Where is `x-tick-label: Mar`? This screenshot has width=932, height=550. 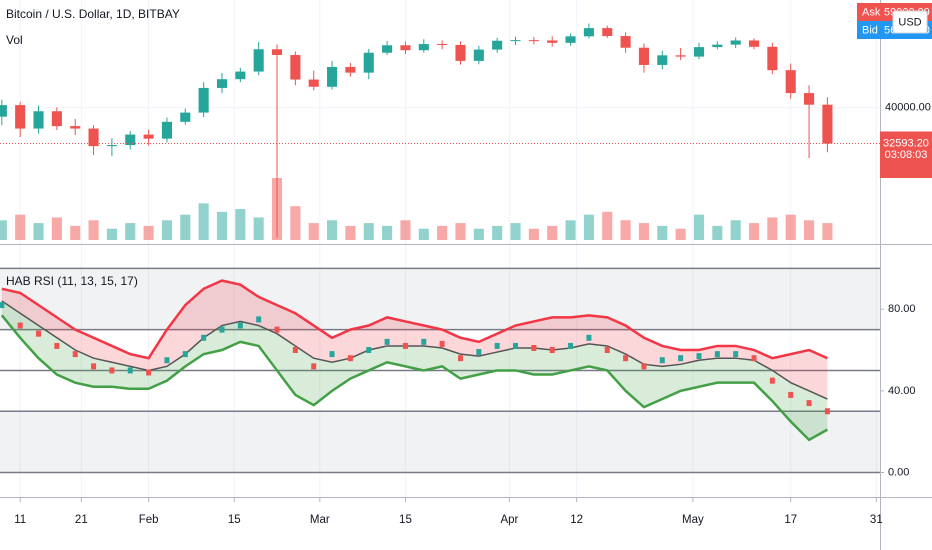
x-tick-label: Mar is located at coordinates (320, 520).